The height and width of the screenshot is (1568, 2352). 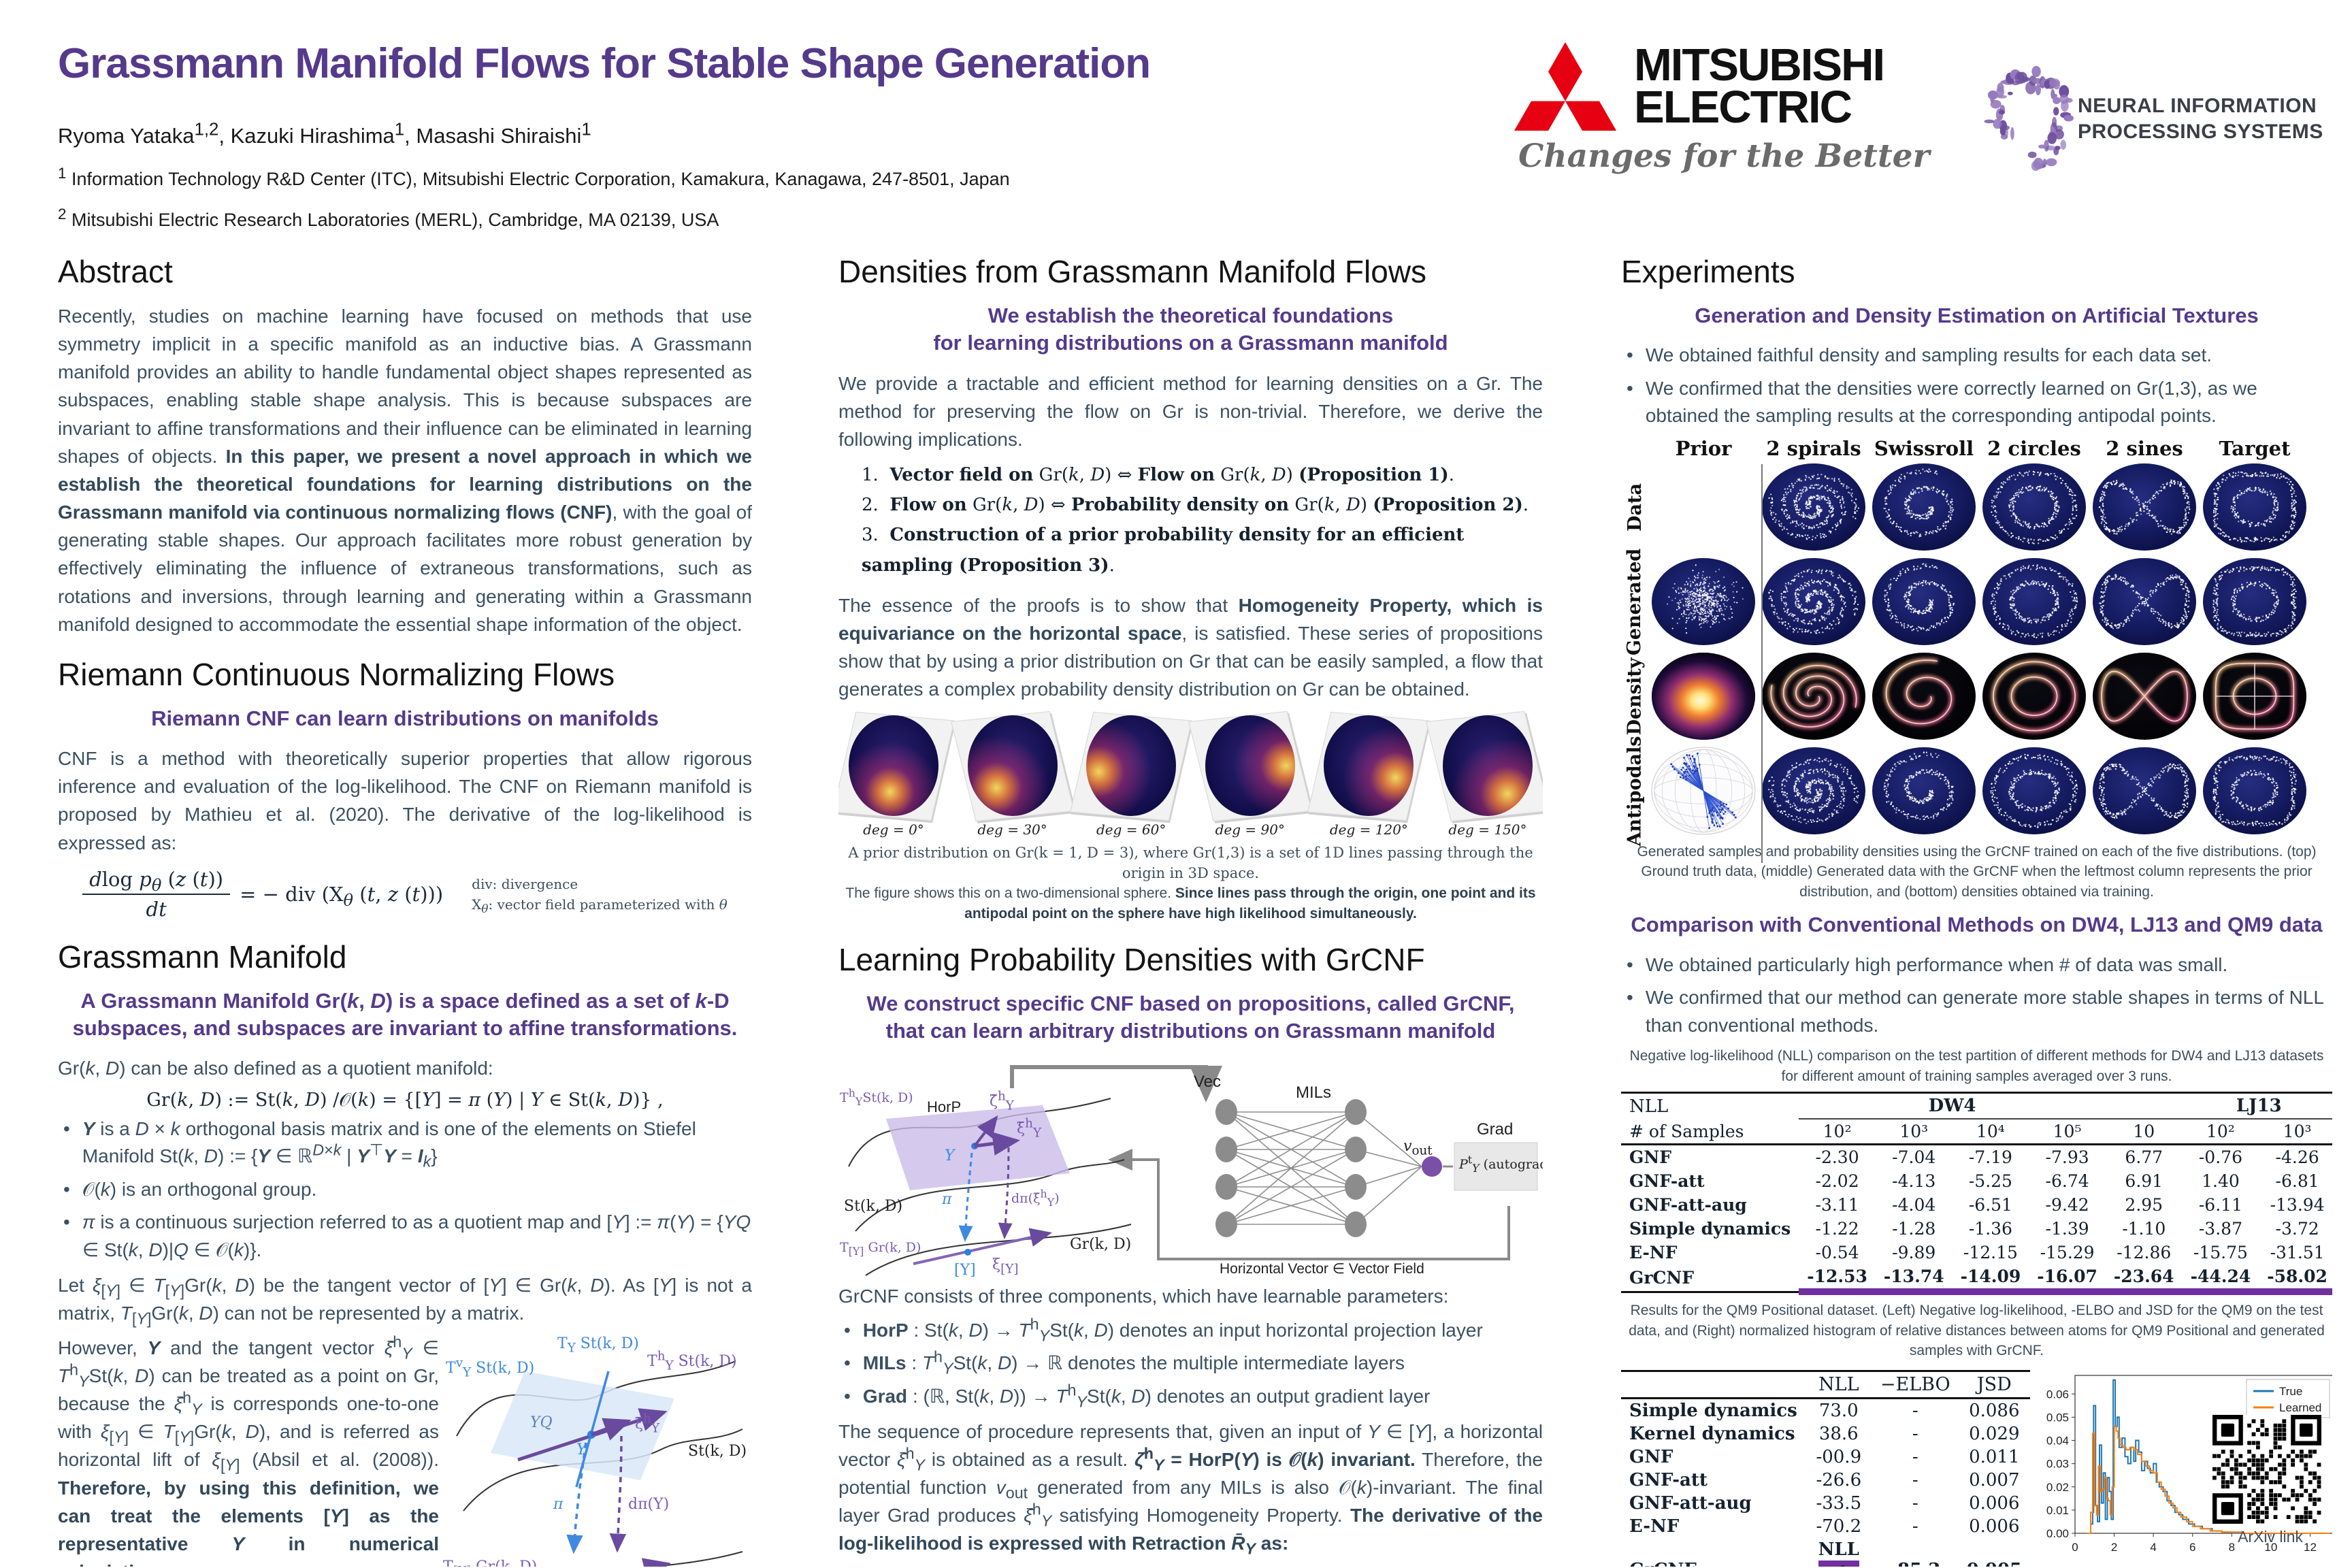 What do you see at coordinates (1825, 1527) in the screenshot?
I see `table2-row-E-NF: E-NF -70.2-0.006` at bounding box center [1825, 1527].